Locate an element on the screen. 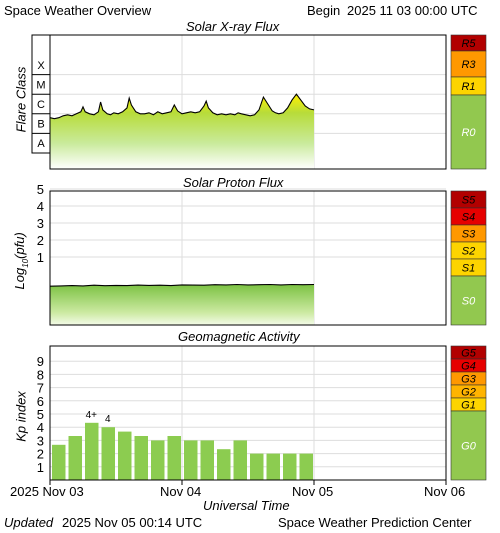 The height and width of the screenshot is (533, 500). proton-flux-line is located at coordinates (182, 285).